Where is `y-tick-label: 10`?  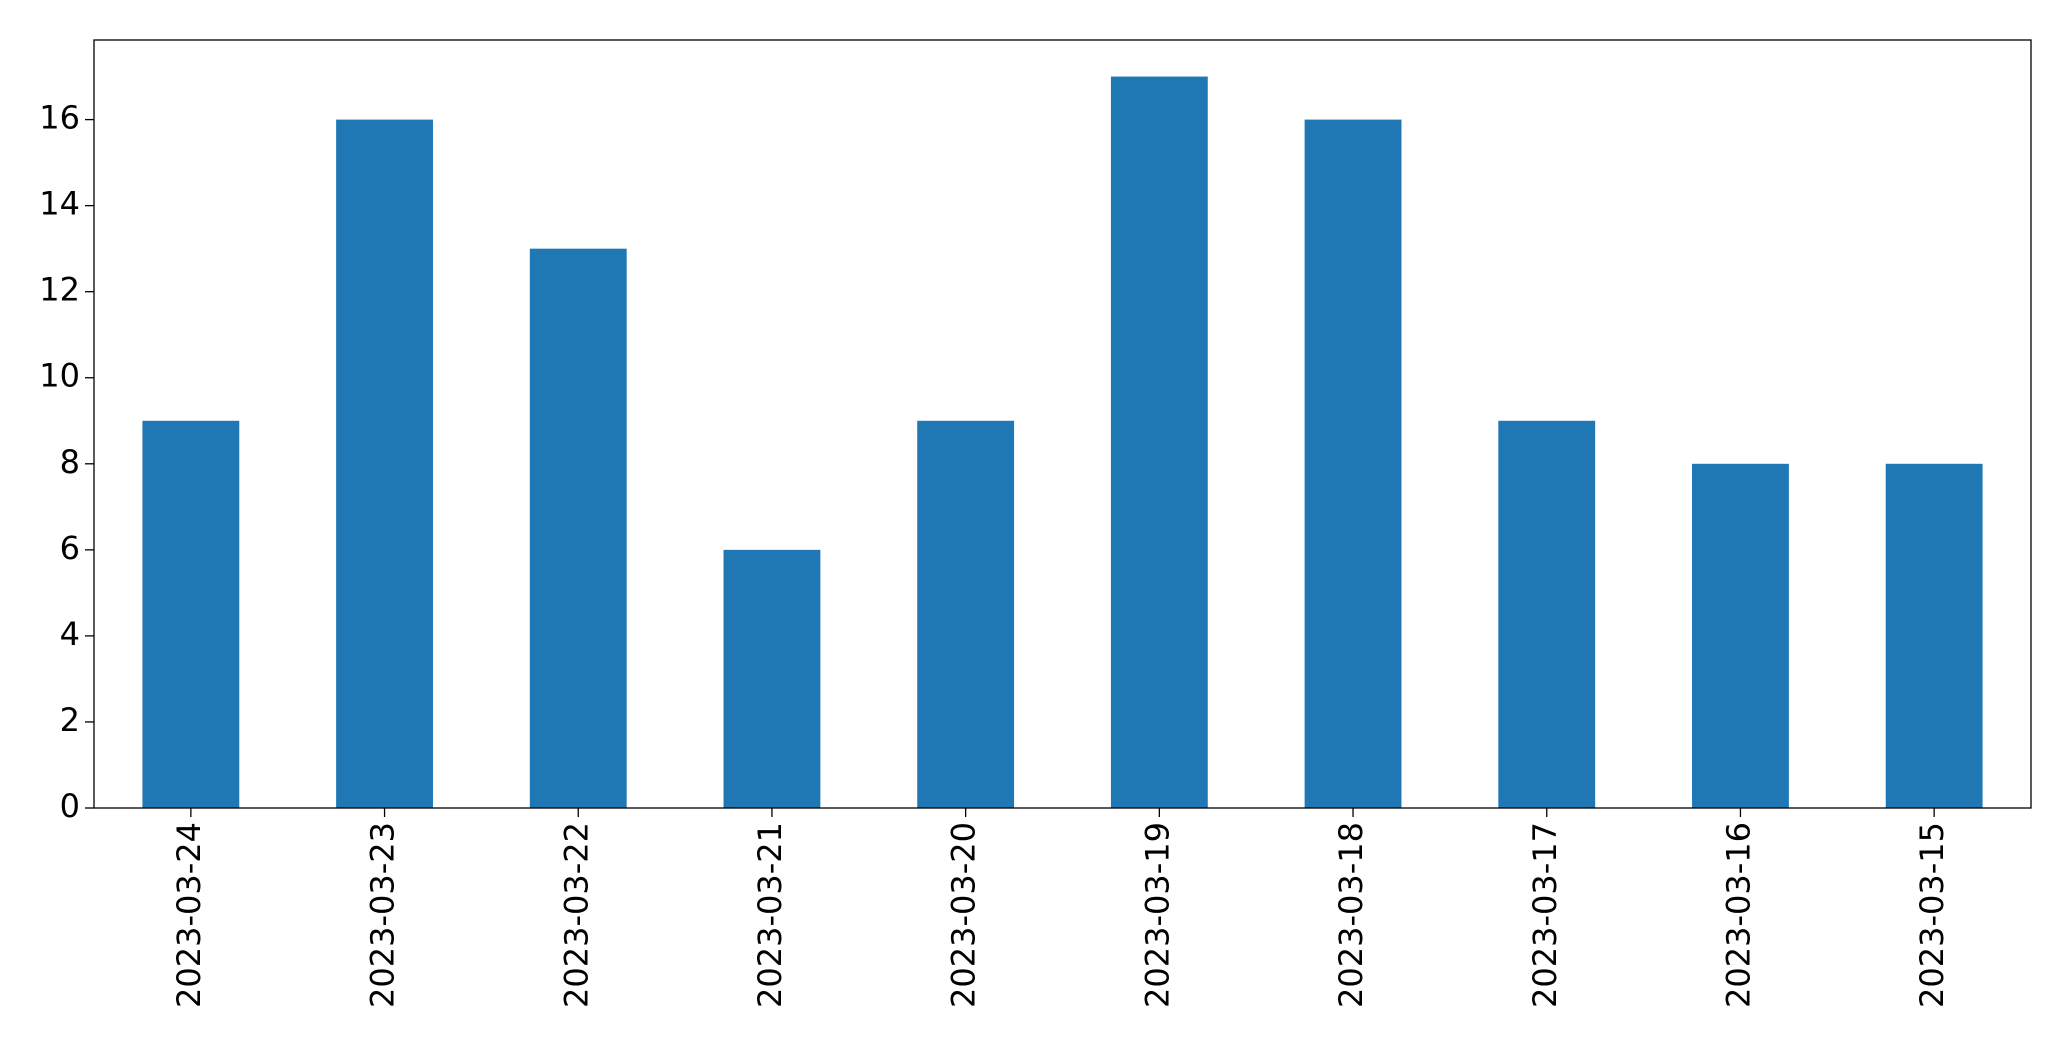
y-tick-label: 10 is located at coordinates (59, 376).